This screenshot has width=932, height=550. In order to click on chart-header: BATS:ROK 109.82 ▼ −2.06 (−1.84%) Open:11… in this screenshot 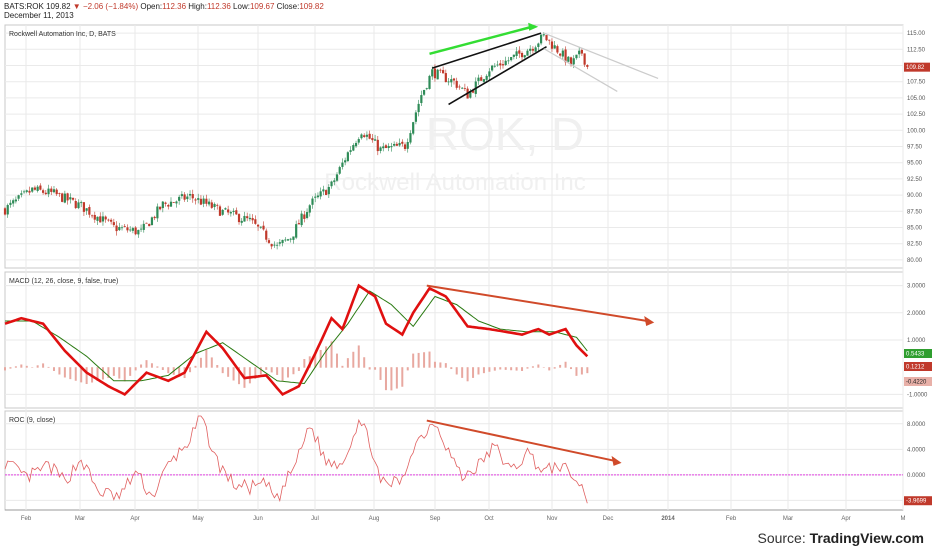, I will do `click(164, 6)`.